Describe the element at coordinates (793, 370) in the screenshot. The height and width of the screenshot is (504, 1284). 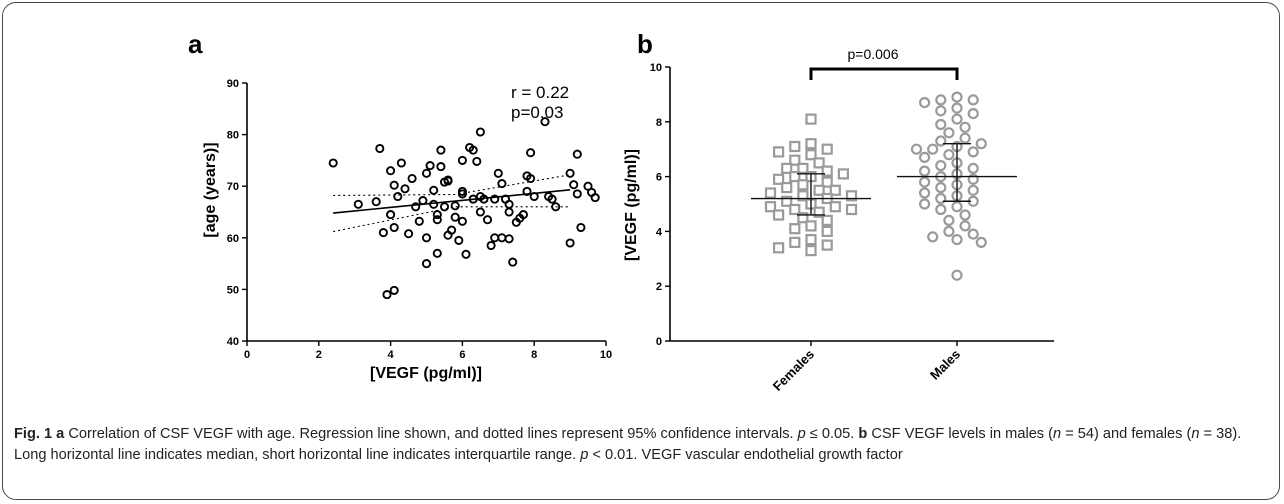
I see `category-label: Females` at that location.